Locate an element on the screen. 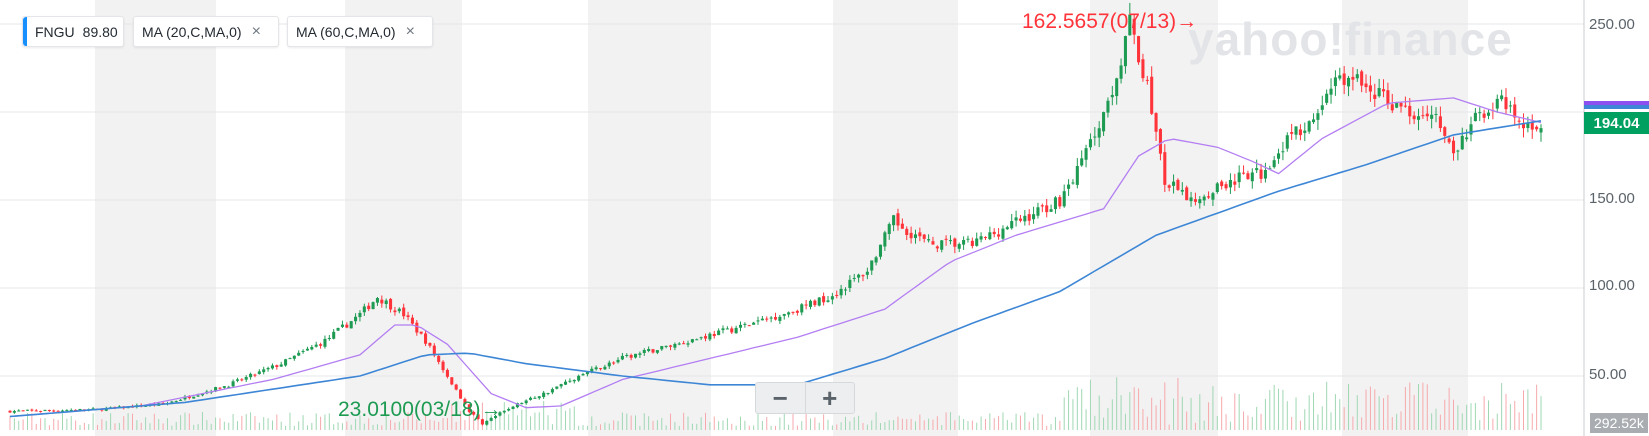 The height and width of the screenshot is (436, 1649). ticker-value: 89.80 is located at coordinates (100, 31).